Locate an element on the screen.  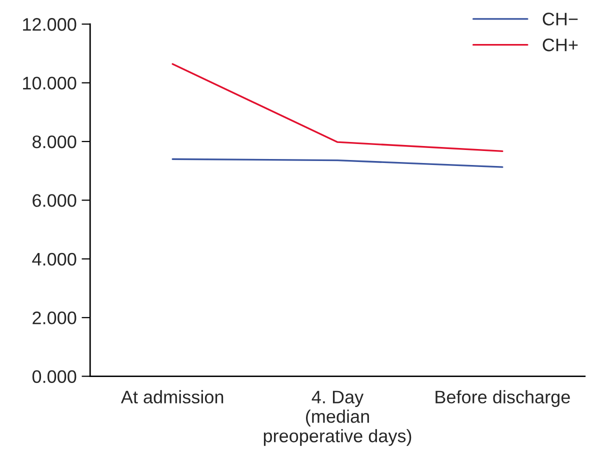
y-tick-label: 8.000 is located at coordinates (54, 141).